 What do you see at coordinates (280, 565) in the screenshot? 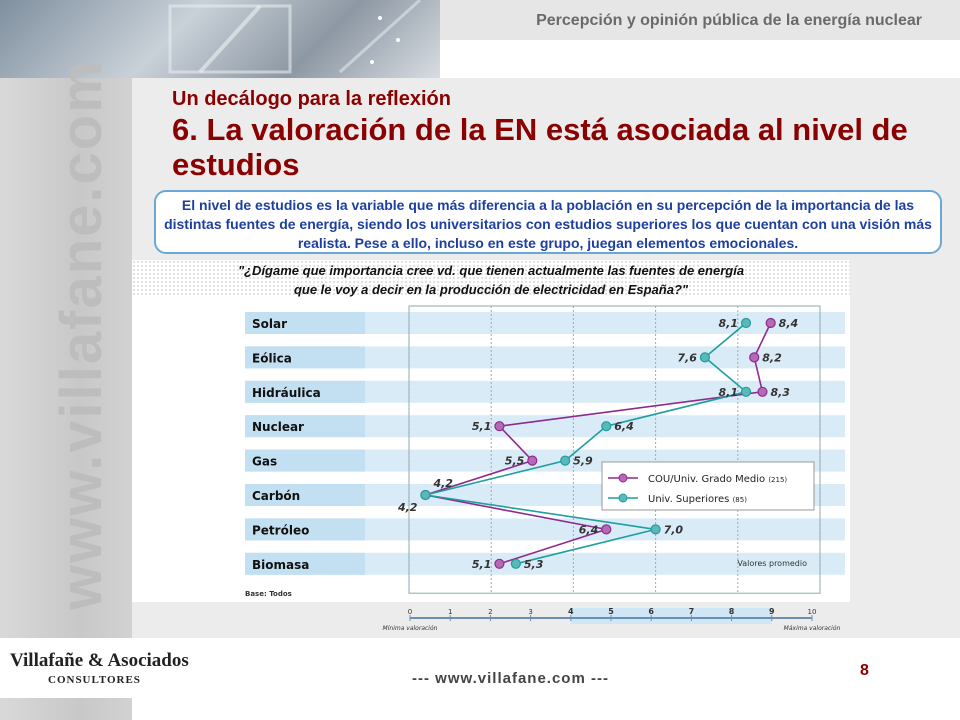
I see `category-label: Biomasa` at bounding box center [280, 565].